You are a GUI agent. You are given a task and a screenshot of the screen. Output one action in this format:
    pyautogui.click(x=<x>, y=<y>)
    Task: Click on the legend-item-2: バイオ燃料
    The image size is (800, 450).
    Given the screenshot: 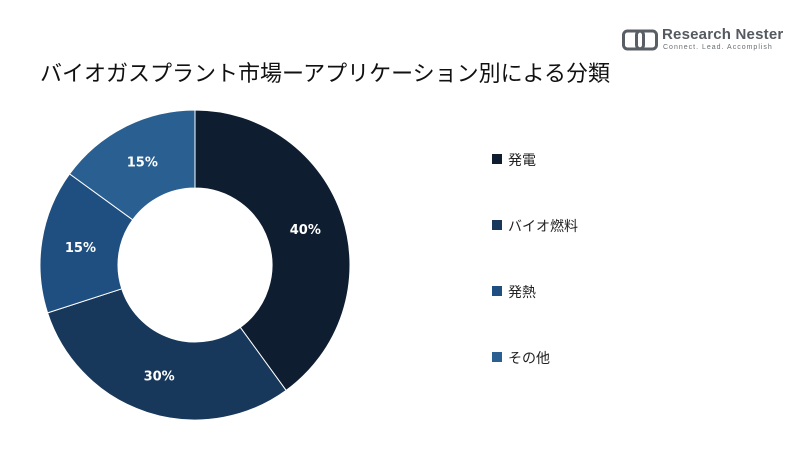 What is the action you would take?
    pyautogui.click(x=535, y=226)
    